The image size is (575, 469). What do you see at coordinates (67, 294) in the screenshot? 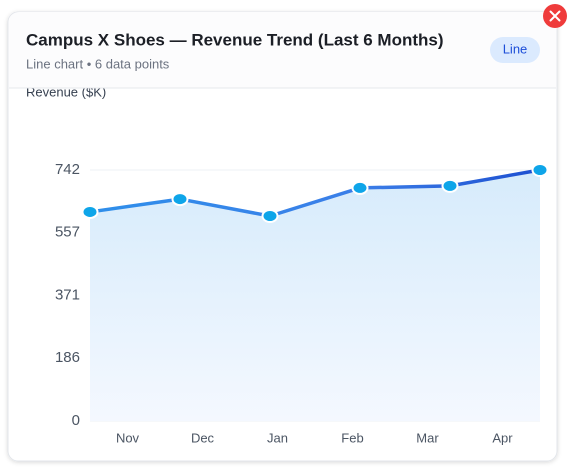
I see `y-tick-label: 371` at bounding box center [67, 294].